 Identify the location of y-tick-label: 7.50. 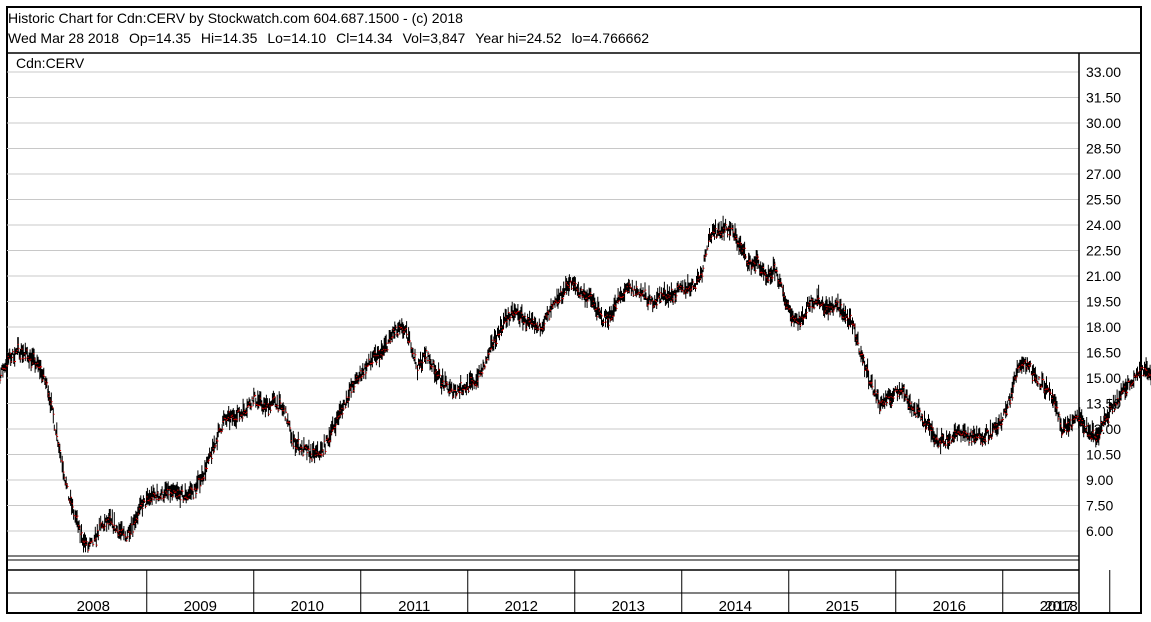
(1099, 506).